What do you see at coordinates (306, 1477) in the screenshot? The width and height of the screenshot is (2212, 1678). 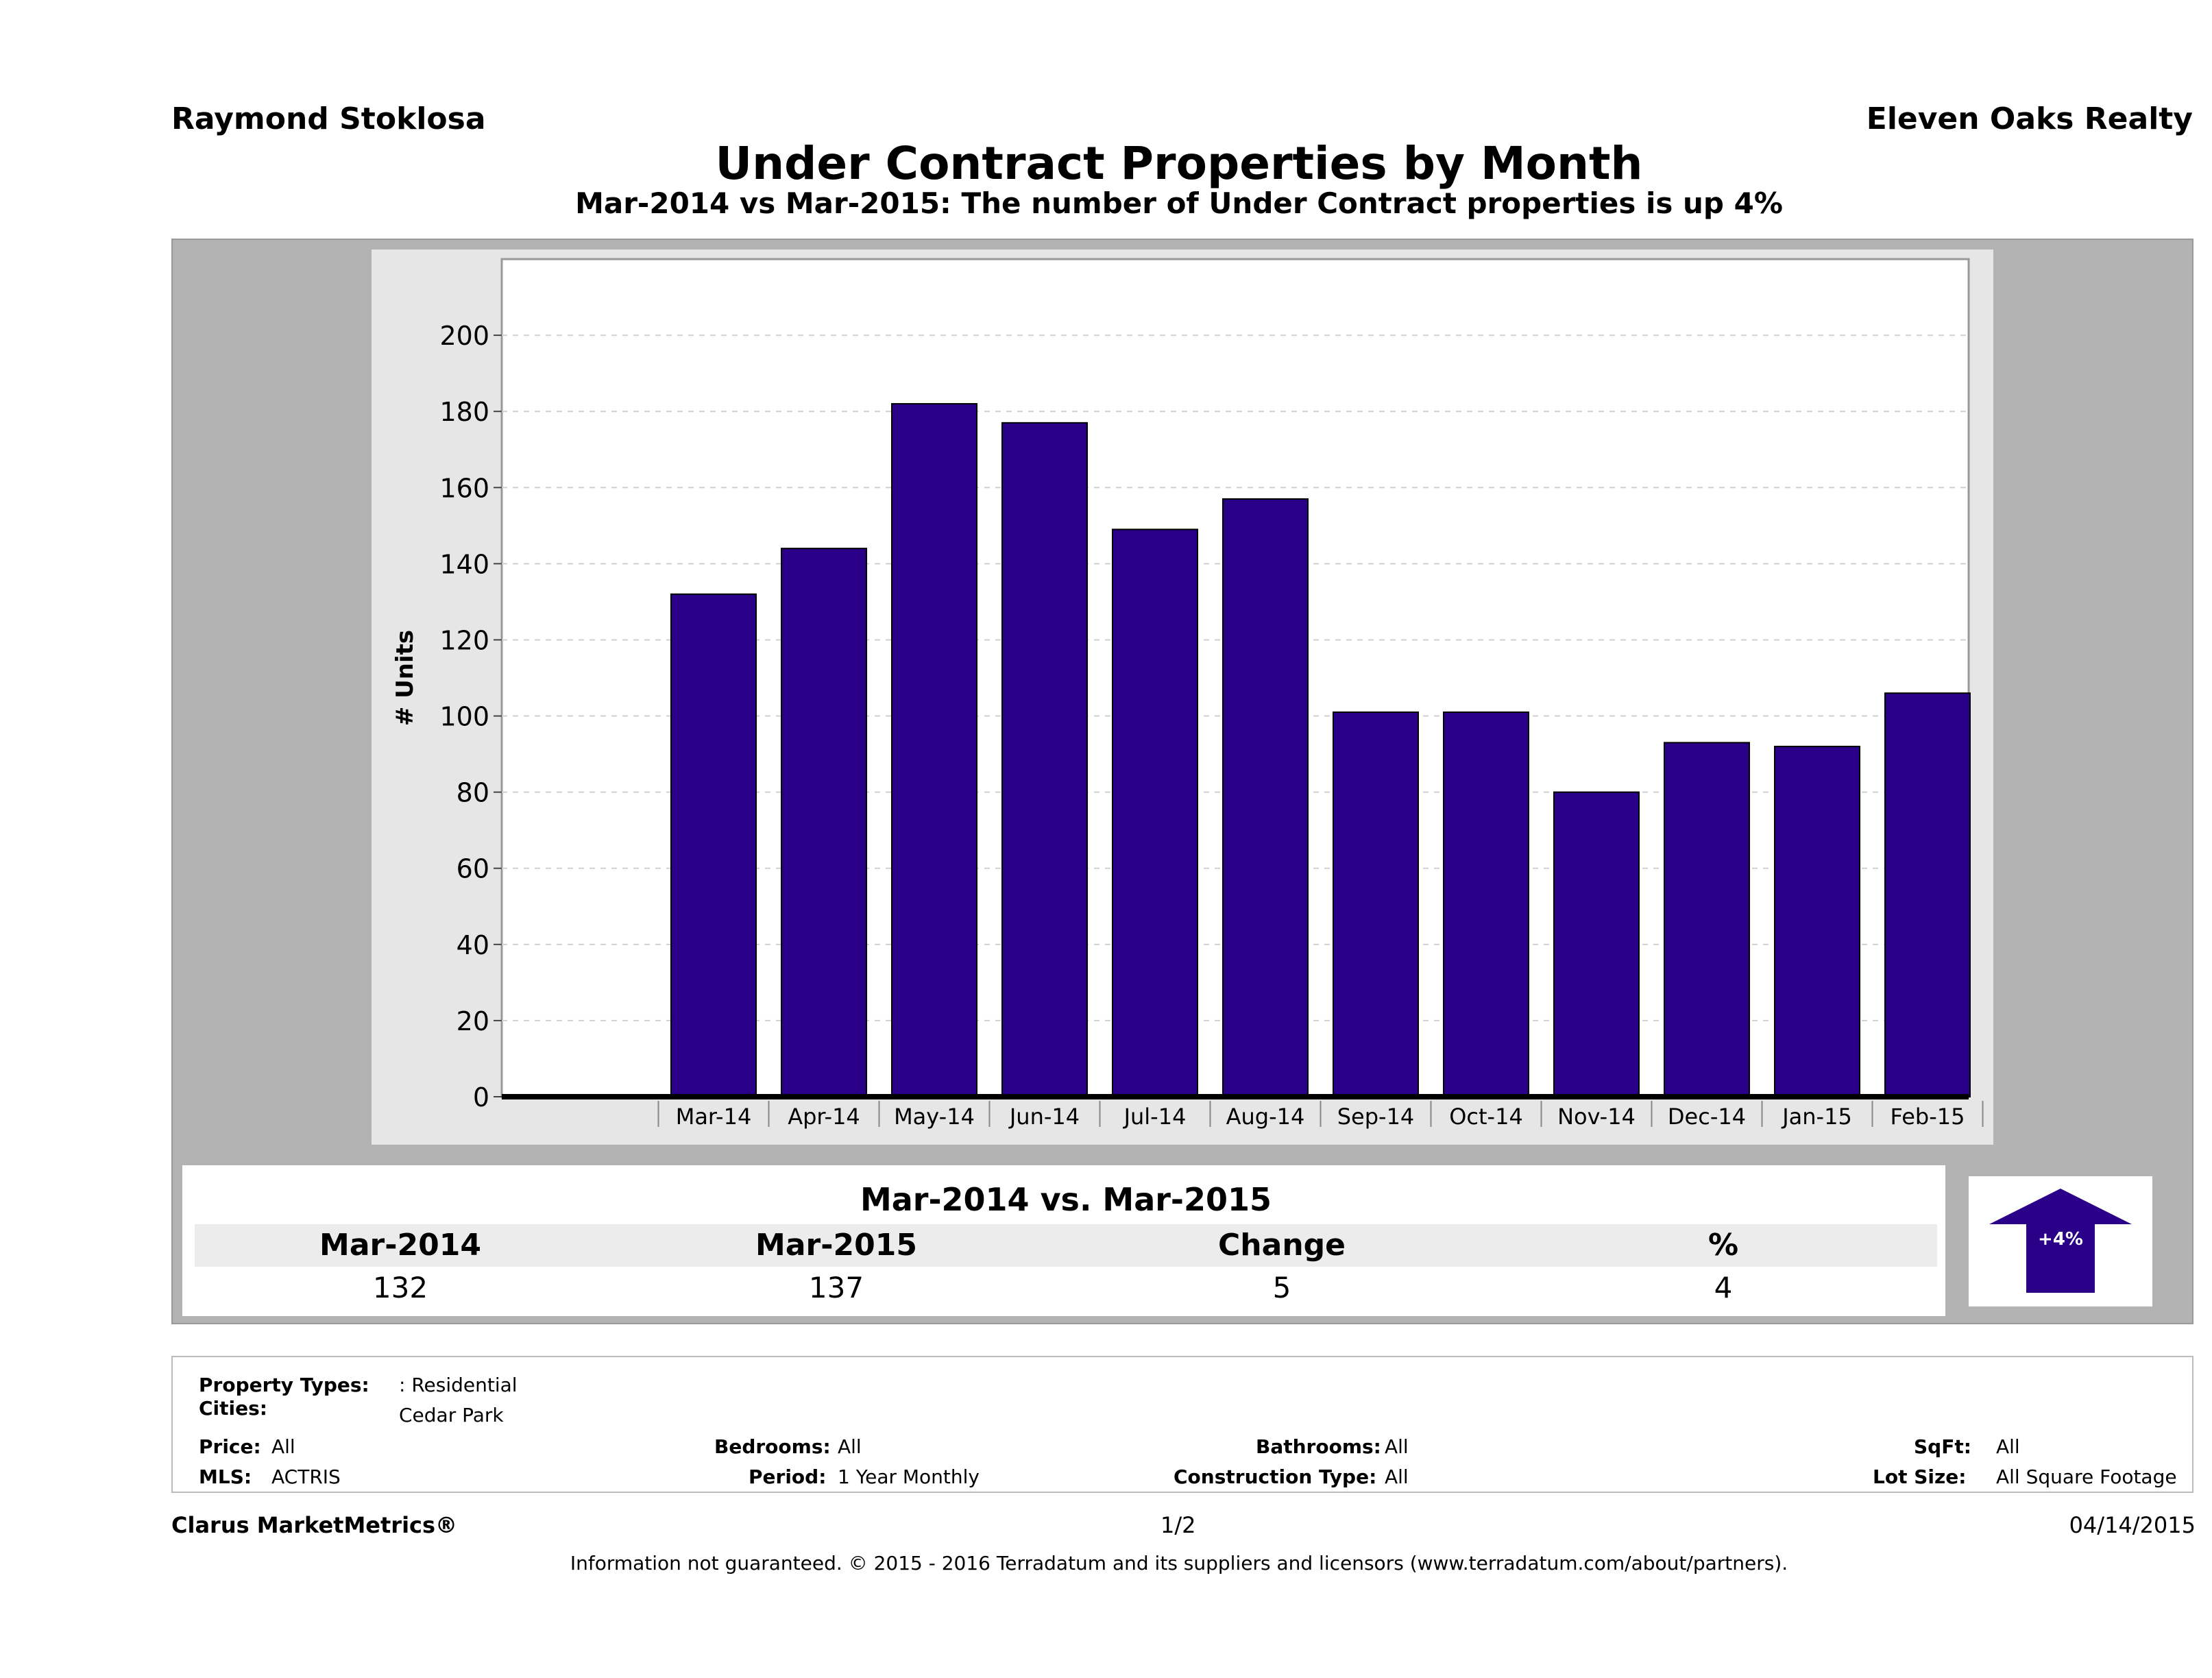 I see `mls-value: ACTRIS` at bounding box center [306, 1477].